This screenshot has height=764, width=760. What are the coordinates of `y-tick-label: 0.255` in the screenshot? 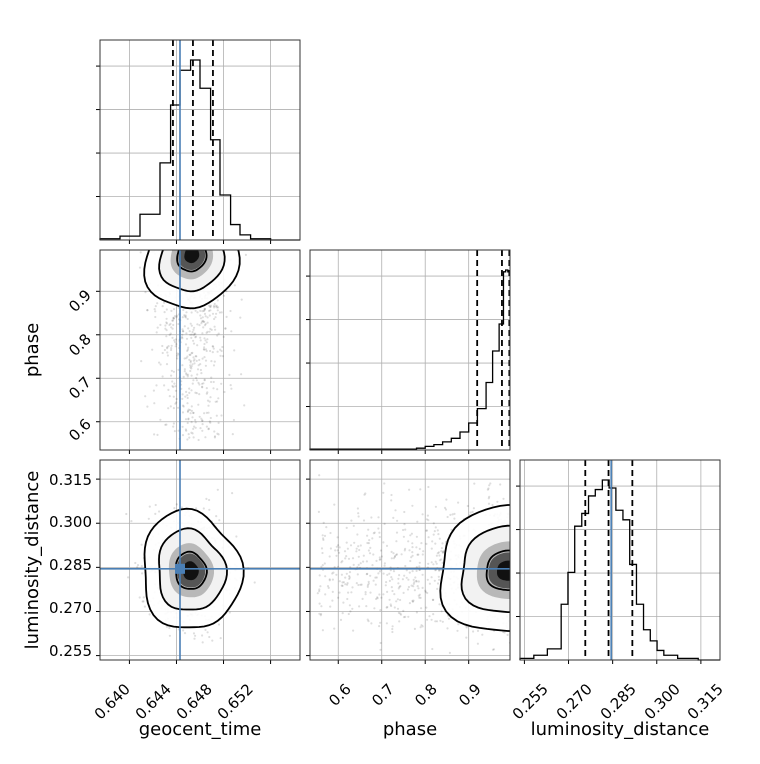 It's located at (70, 651).